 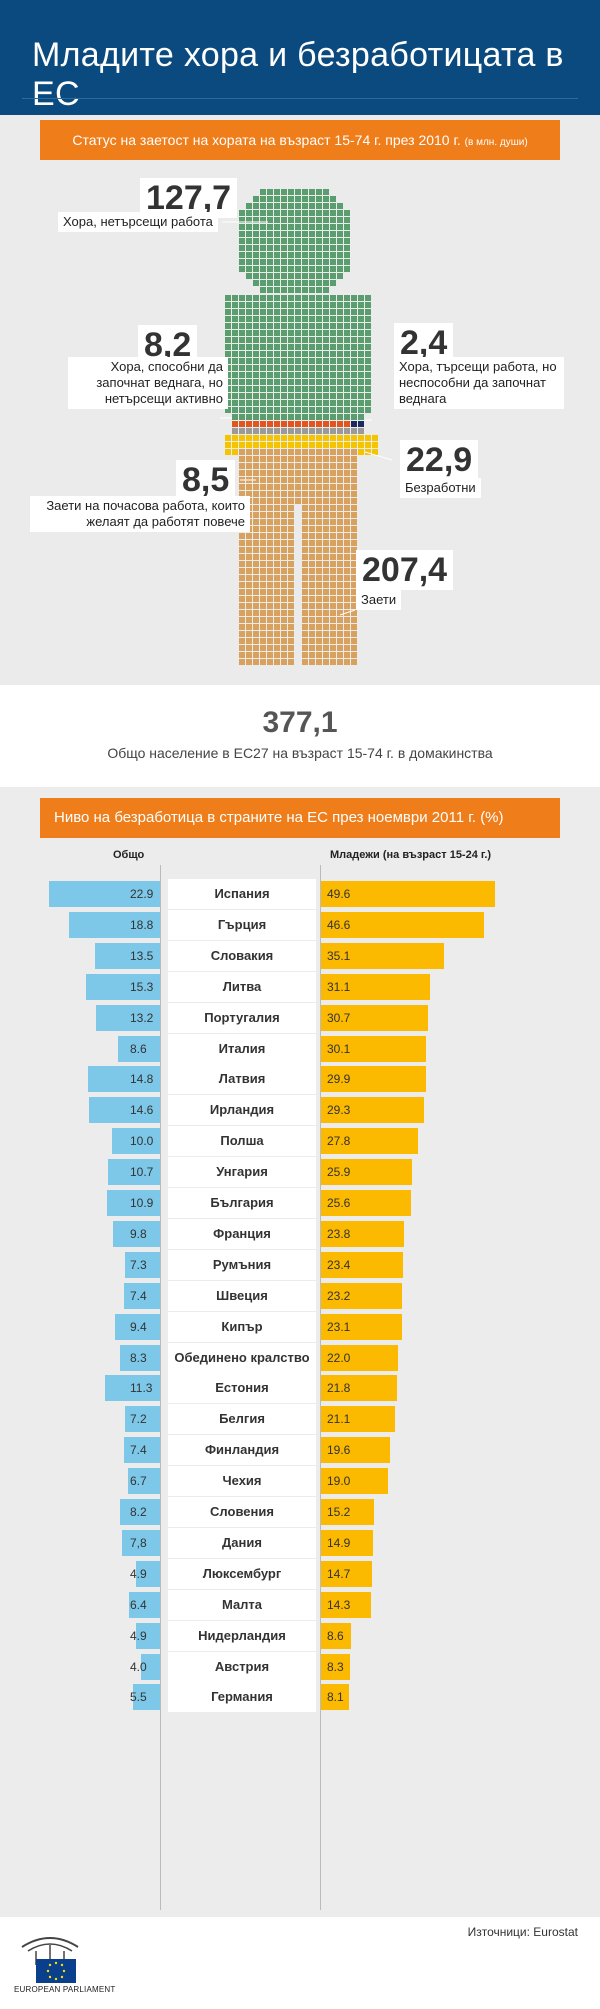 I want to click on country-label: Гърция, so click(x=242, y=924).